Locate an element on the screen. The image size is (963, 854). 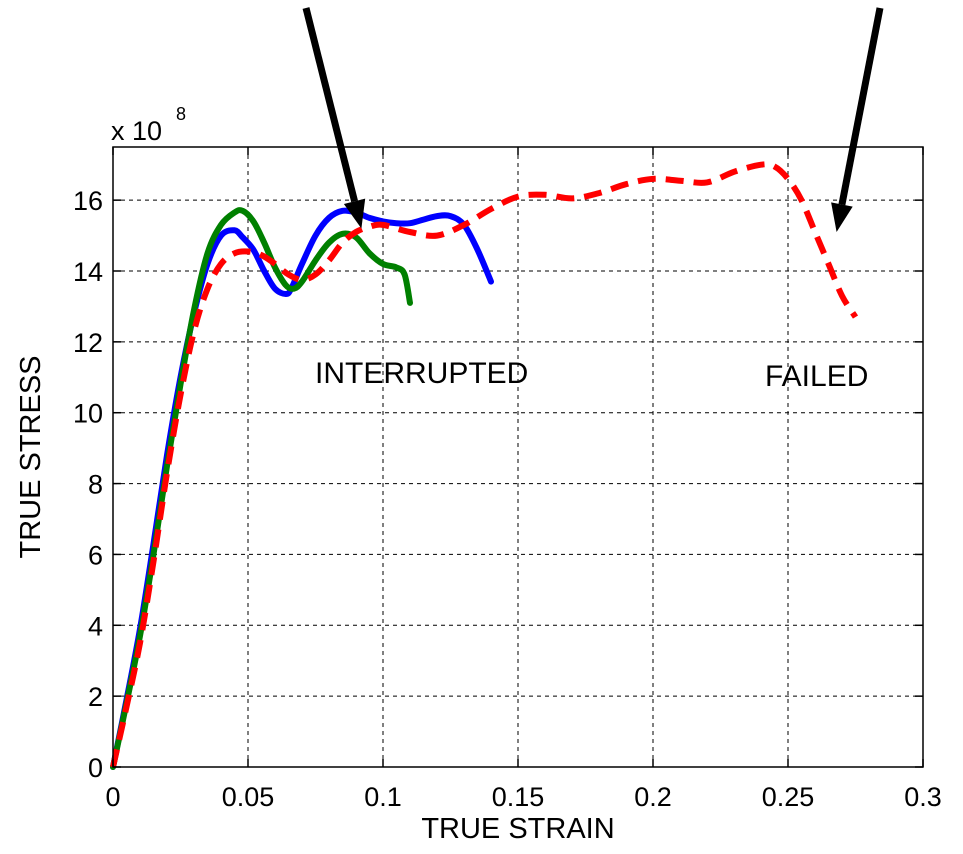
scale-label-base: x 10 is located at coordinates (136, 131).